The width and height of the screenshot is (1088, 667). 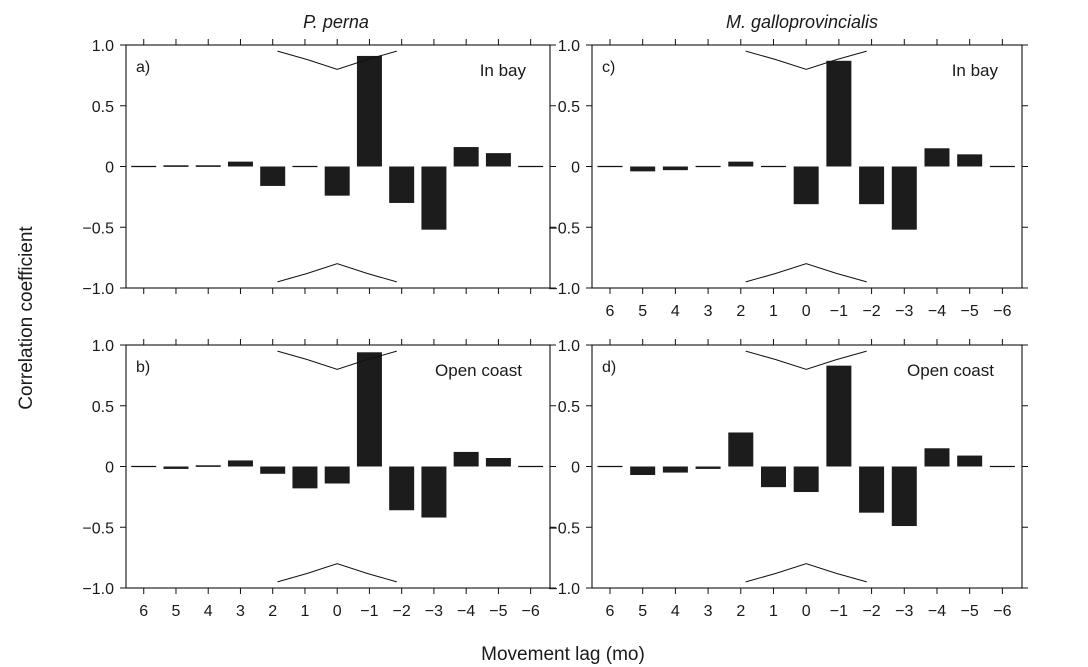 I want to click on location-label: Open coast, so click(x=950, y=370).